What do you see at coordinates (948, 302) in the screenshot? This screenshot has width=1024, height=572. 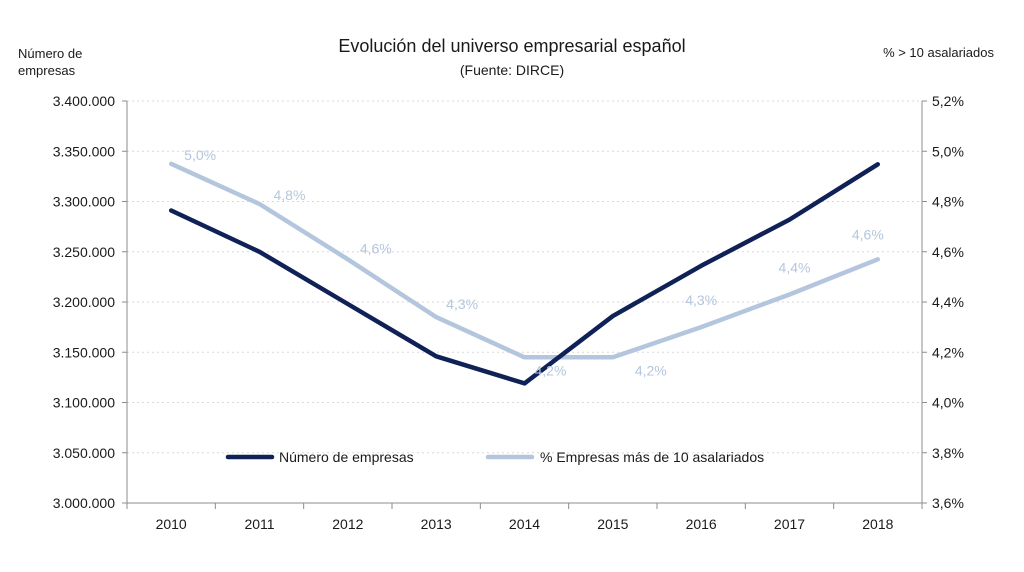 I see `right-tick-label: 4,4%` at bounding box center [948, 302].